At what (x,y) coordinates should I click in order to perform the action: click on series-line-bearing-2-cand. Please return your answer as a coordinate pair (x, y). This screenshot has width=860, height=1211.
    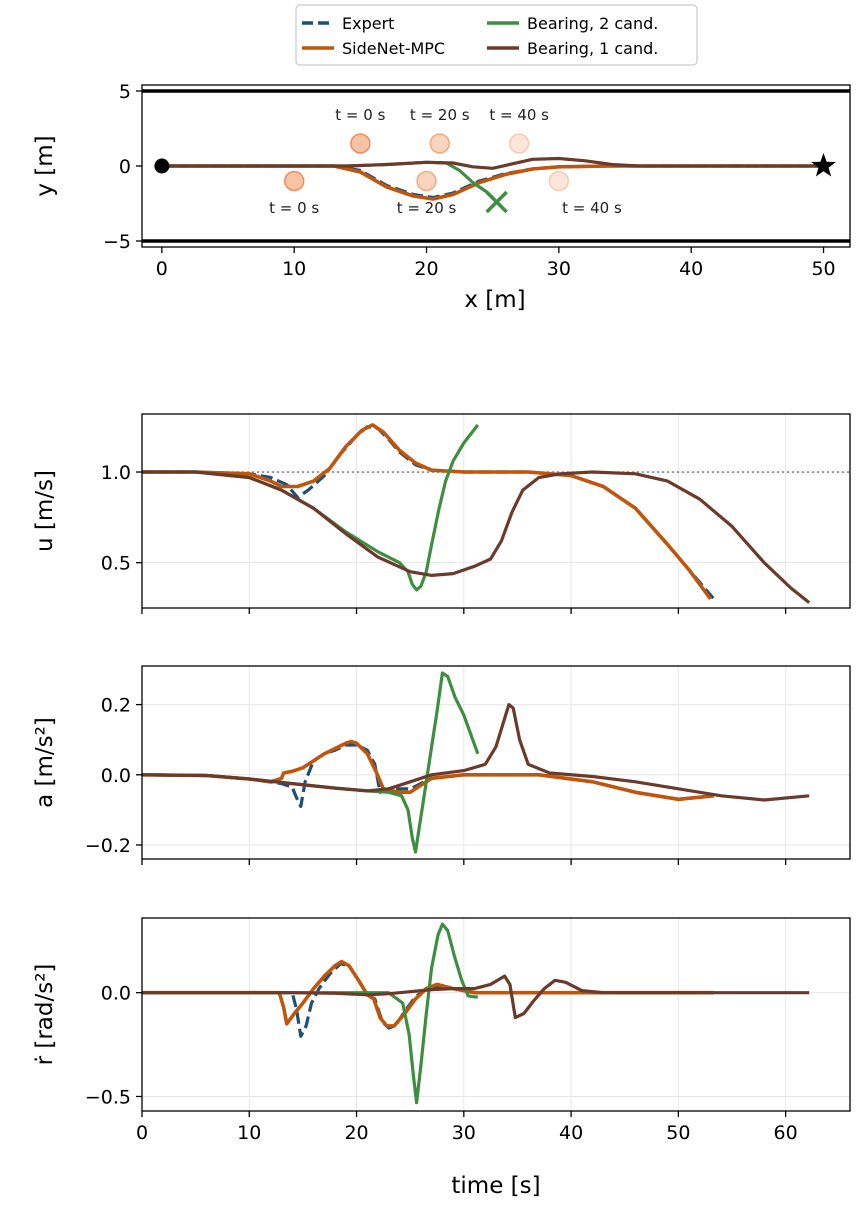
    Looking at the image, I should click on (310, 1013).